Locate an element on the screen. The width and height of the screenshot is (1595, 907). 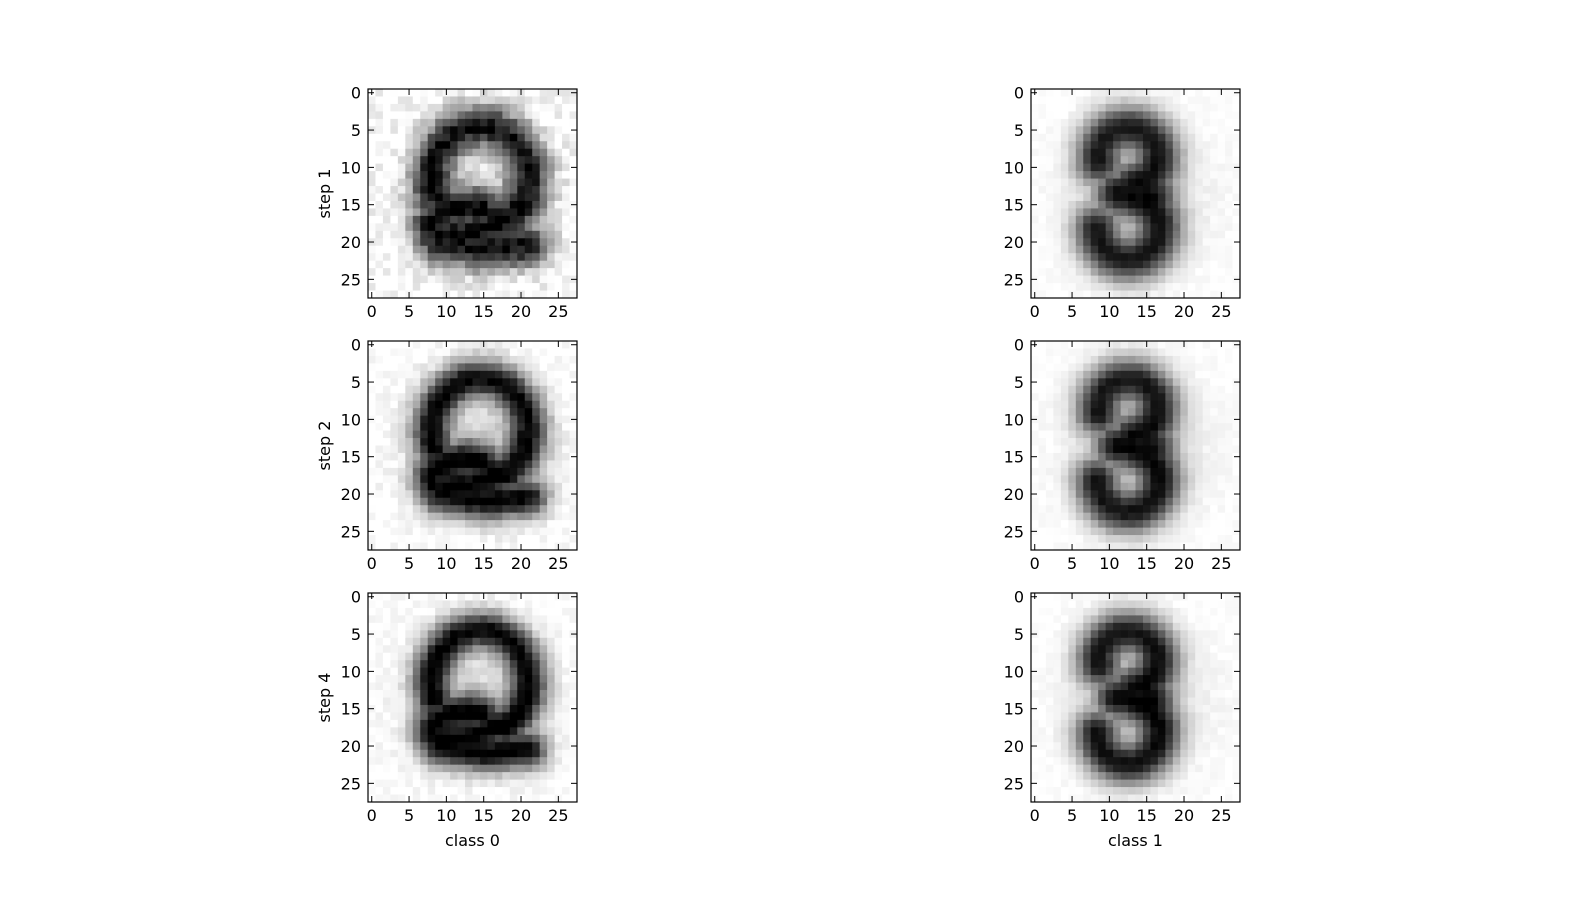
x-tick-label: 20 is located at coordinates (1184, 311).